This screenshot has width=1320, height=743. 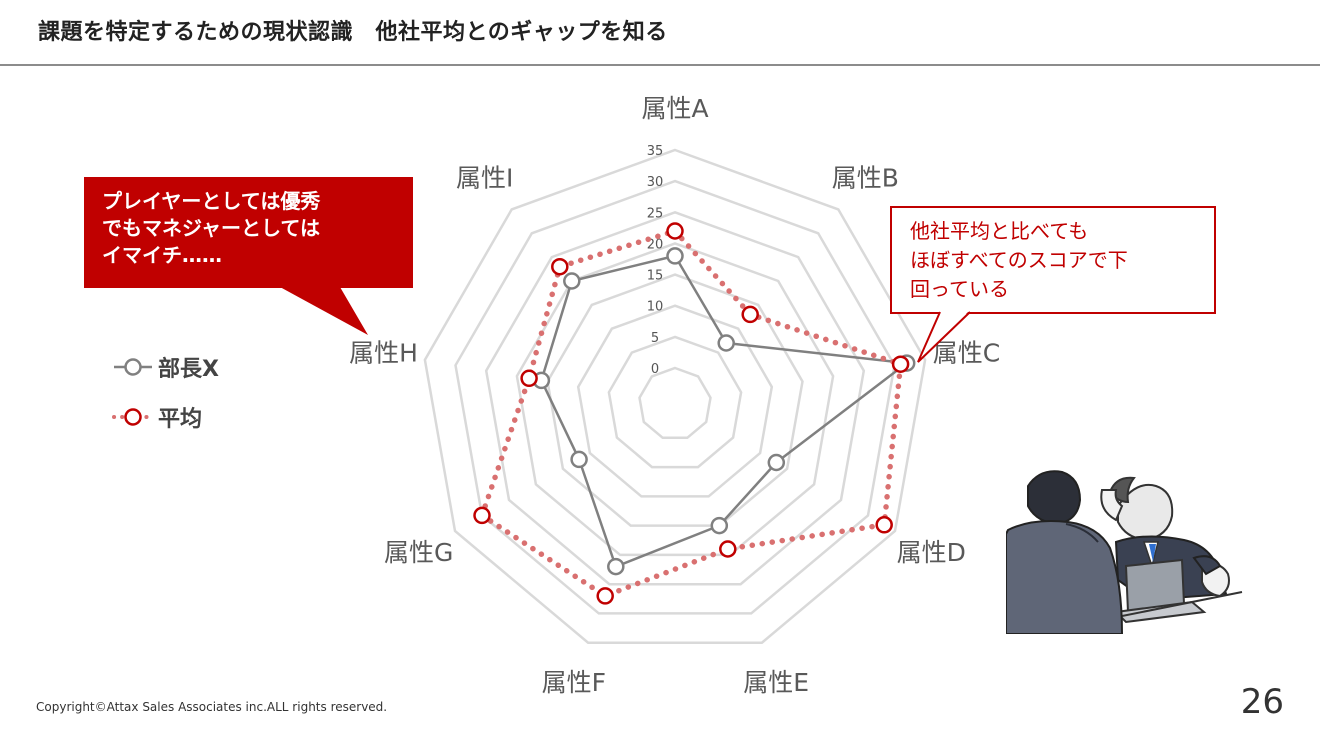 I want to click on callout-right-text: 他社平均と比べても ほぼすべてのスコアで下 回っている, so click(x=1057, y=260).